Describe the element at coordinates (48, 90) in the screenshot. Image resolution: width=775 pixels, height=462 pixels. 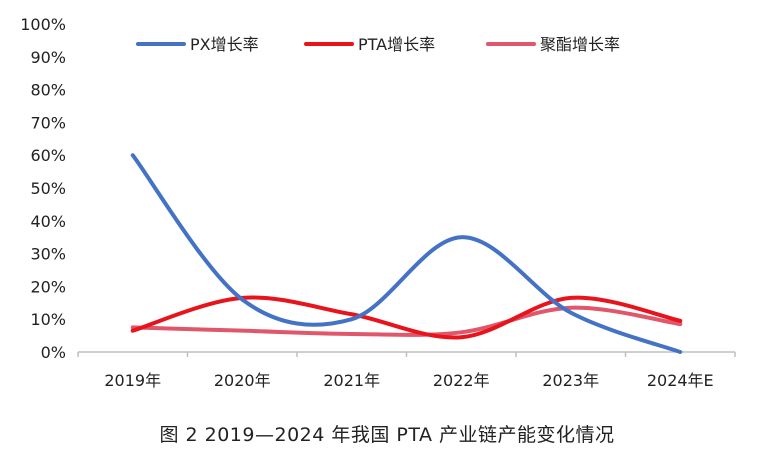
I see `y-tick-label: 80%` at that location.